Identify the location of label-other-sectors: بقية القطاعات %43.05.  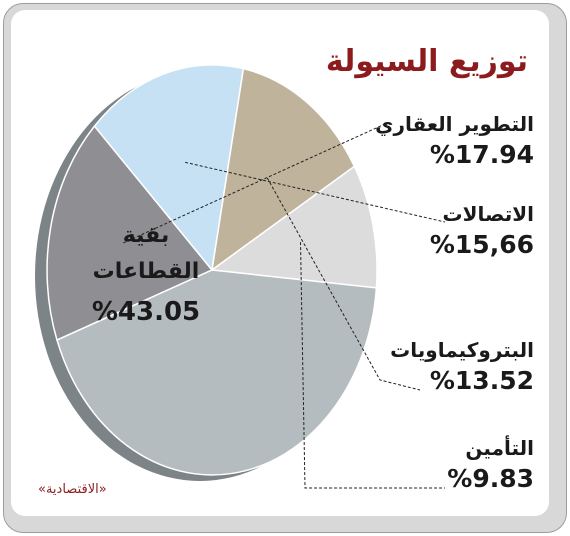
(146, 276).